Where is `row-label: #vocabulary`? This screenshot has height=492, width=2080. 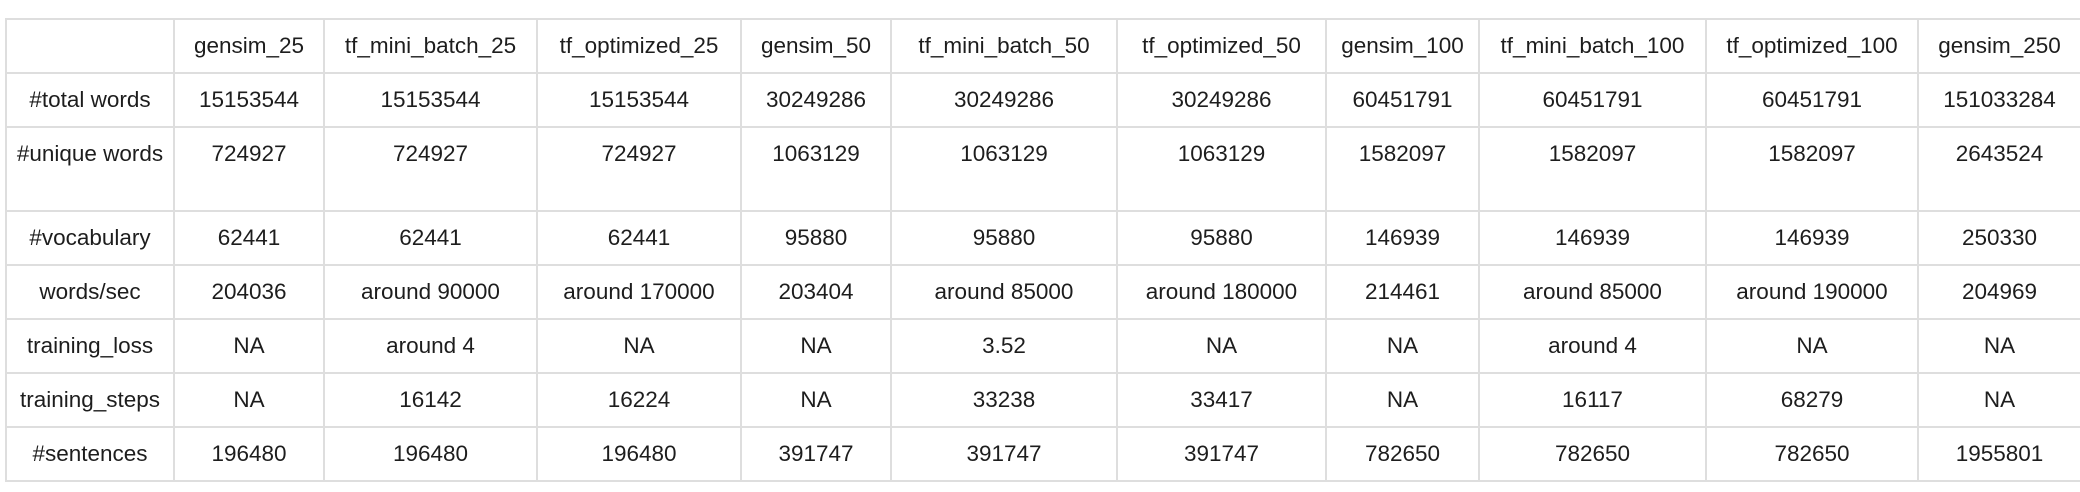
row-label: #vocabulary is located at coordinates (90, 238).